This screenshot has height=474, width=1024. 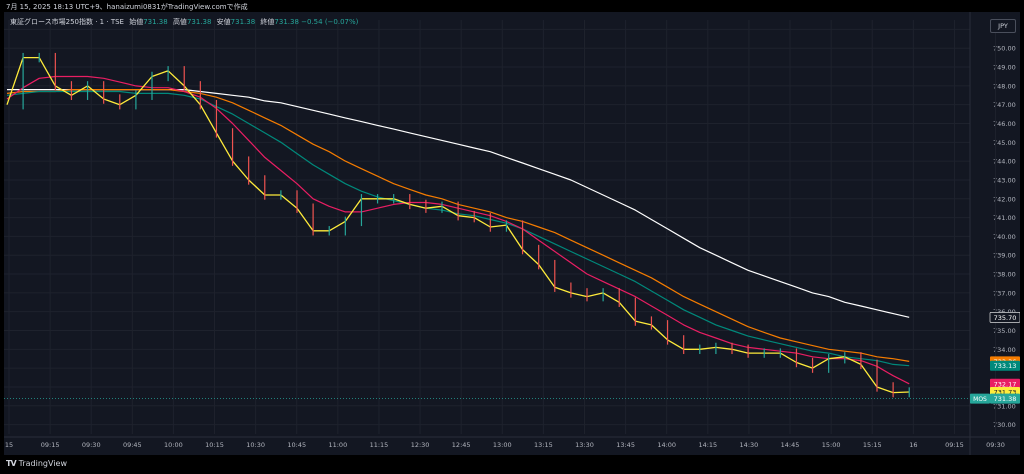 What do you see at coordinates (179, 22) in the screenshot?
I see `high-label: 高値` at bounding box center [179, 22].